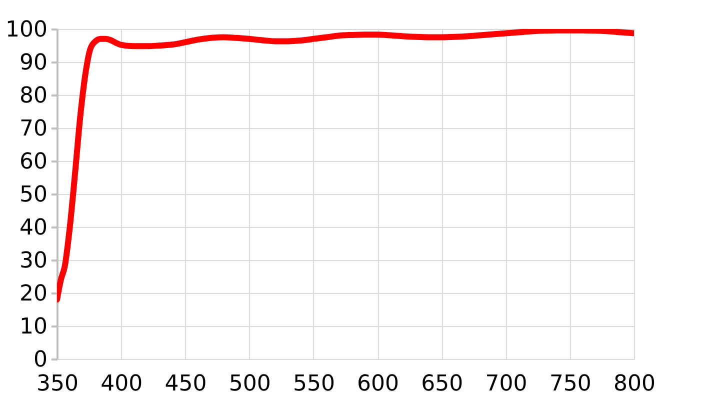 This screenshot has height=414, width=709. What do you see at coordinates (570, 384) in the screenshot?
I see `x-tick-label: 750` at bounding box center [570, 384].